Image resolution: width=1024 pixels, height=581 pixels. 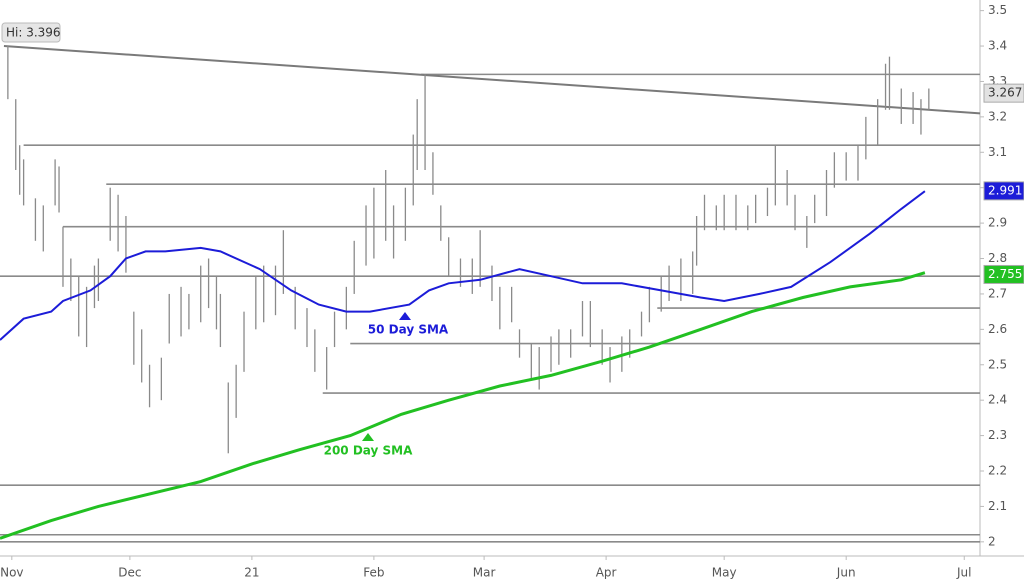 I want to click on y-tick-label: 2.8, so click(x=997, y=258).